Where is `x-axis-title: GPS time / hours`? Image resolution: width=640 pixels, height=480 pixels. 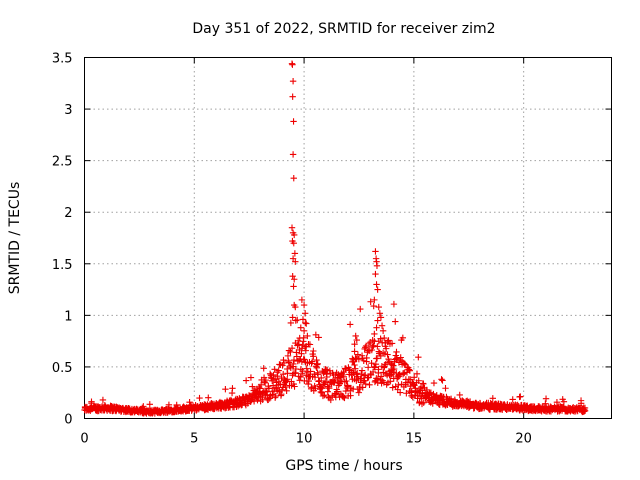
x-axis-title: GPS time / hours is located at coordinates (343, 466).